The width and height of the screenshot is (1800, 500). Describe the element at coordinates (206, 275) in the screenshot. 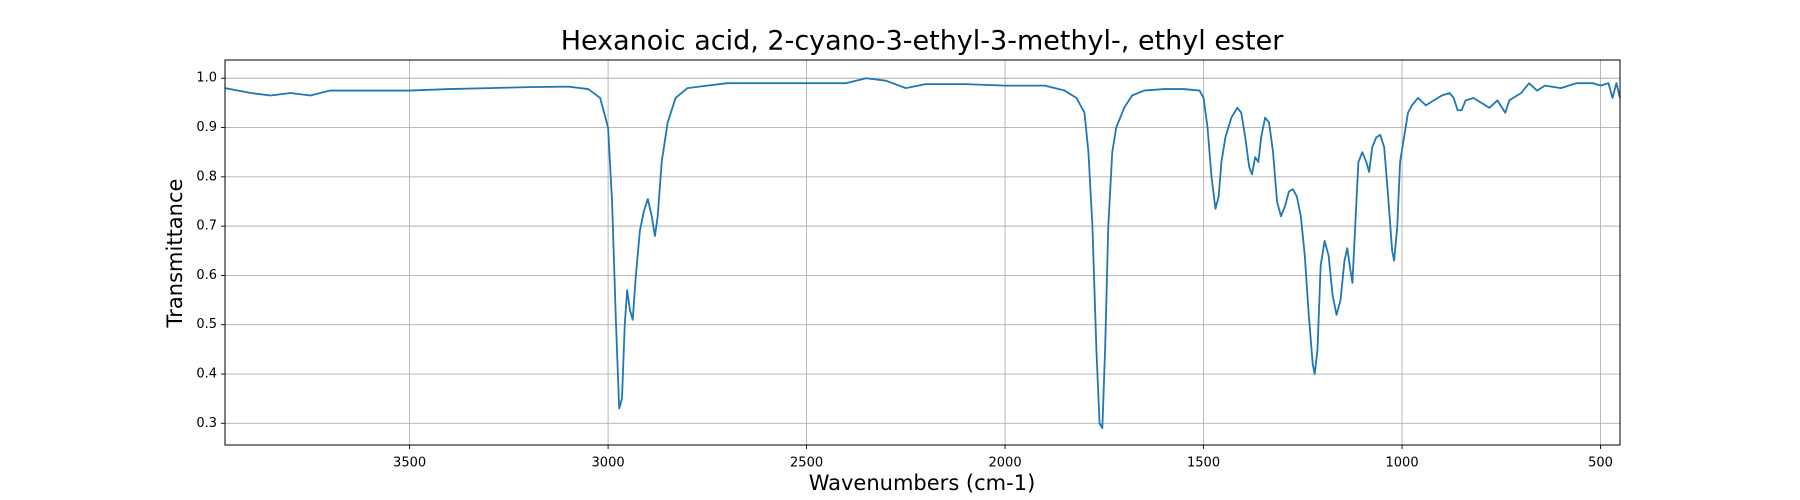

I see `y-tick-label: 0.6` at that location.